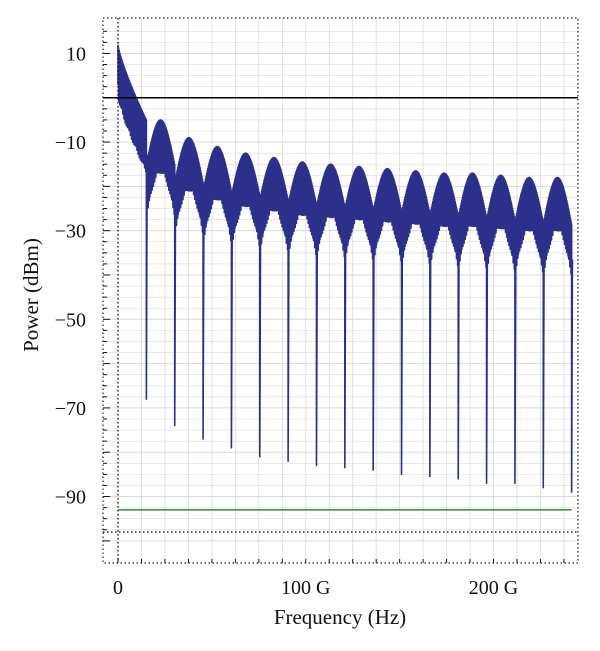 The image size is (600, 651). What do you see at coordinates (493, 588) in the screenshot?
I see `x-tick-label: 200 G` at bounding box center [493, 588].